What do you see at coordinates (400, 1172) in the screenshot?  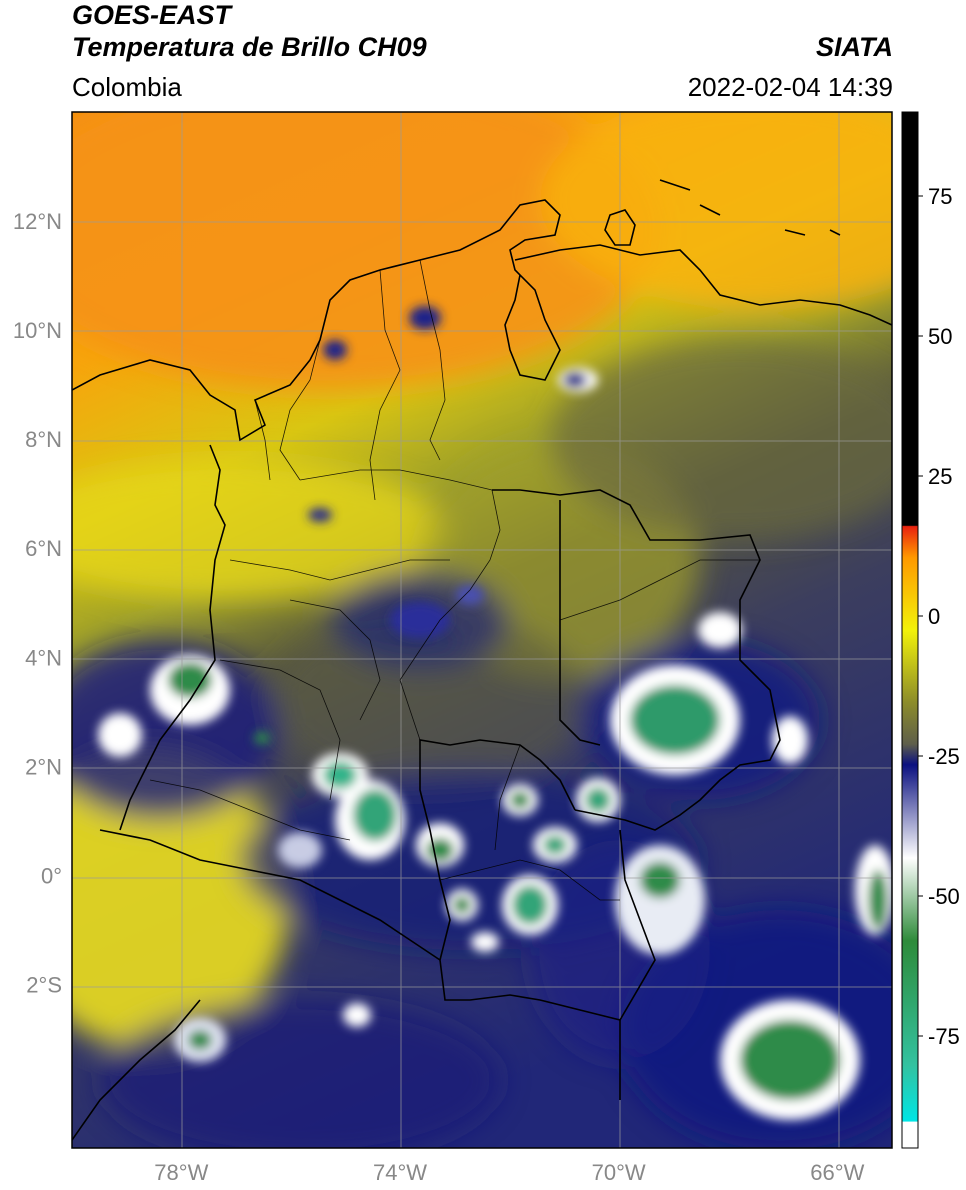 I see `lon-tick-label: 74°W` at bounding box center [400, 1172].